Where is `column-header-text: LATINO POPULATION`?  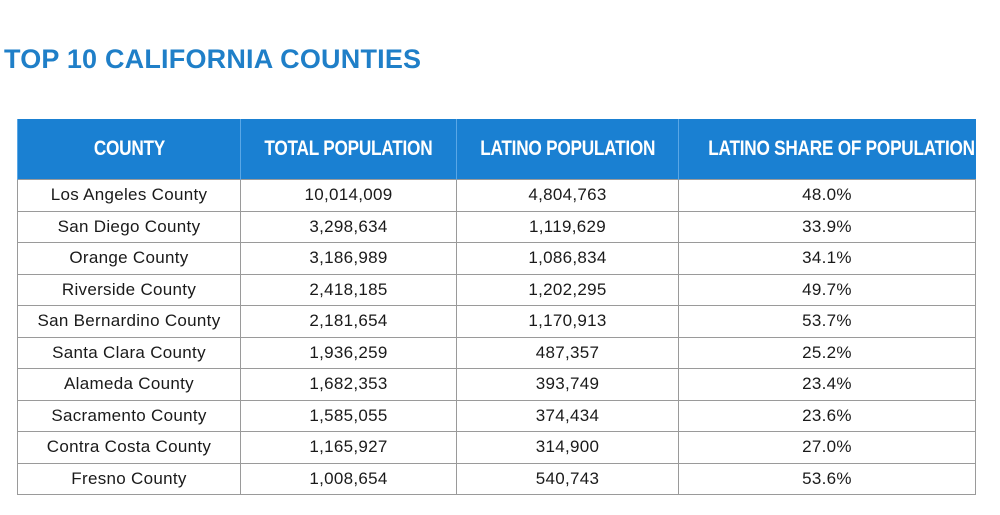 column-header-text: LATINO POPULATION is located at coordinates (567, 148).